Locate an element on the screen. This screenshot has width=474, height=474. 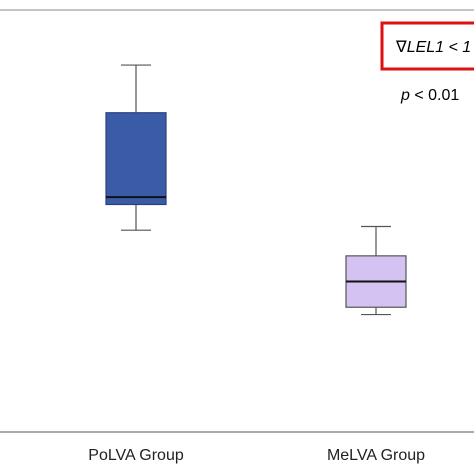
p-symbol: p is located at coordinates (405, 95).